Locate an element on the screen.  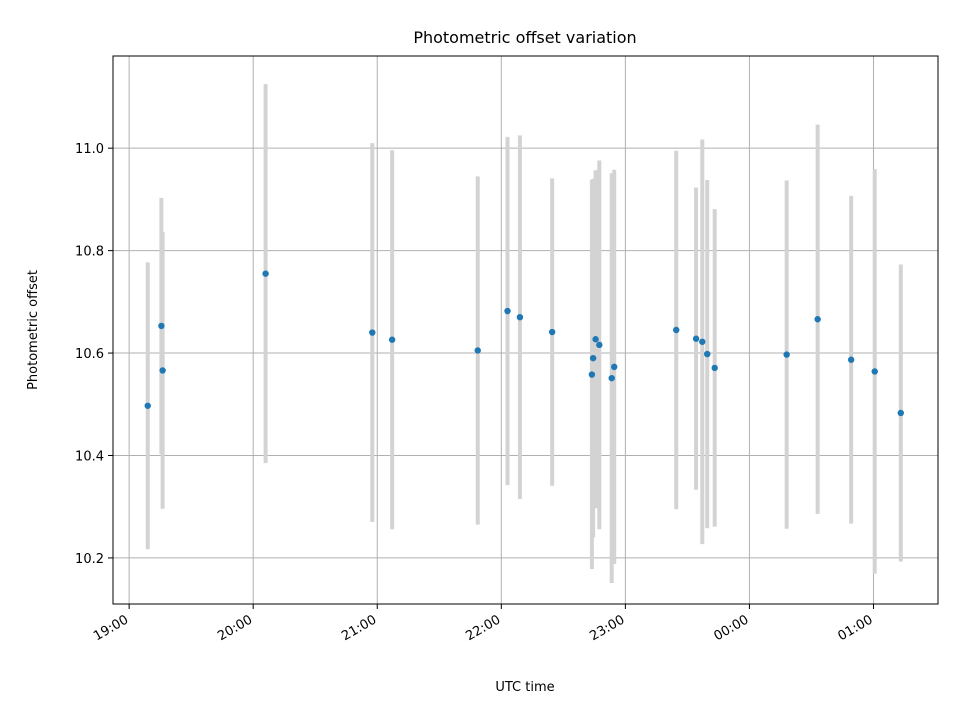
y-tick-label: 10.4 is located at coordinates (89, 456).